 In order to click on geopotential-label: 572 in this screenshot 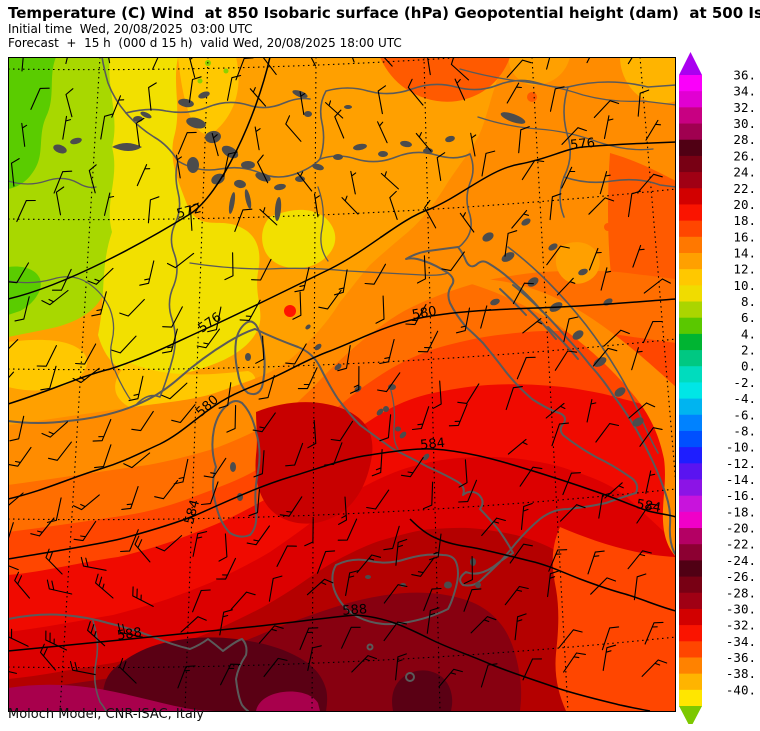, I will do `click(189, 211)`.